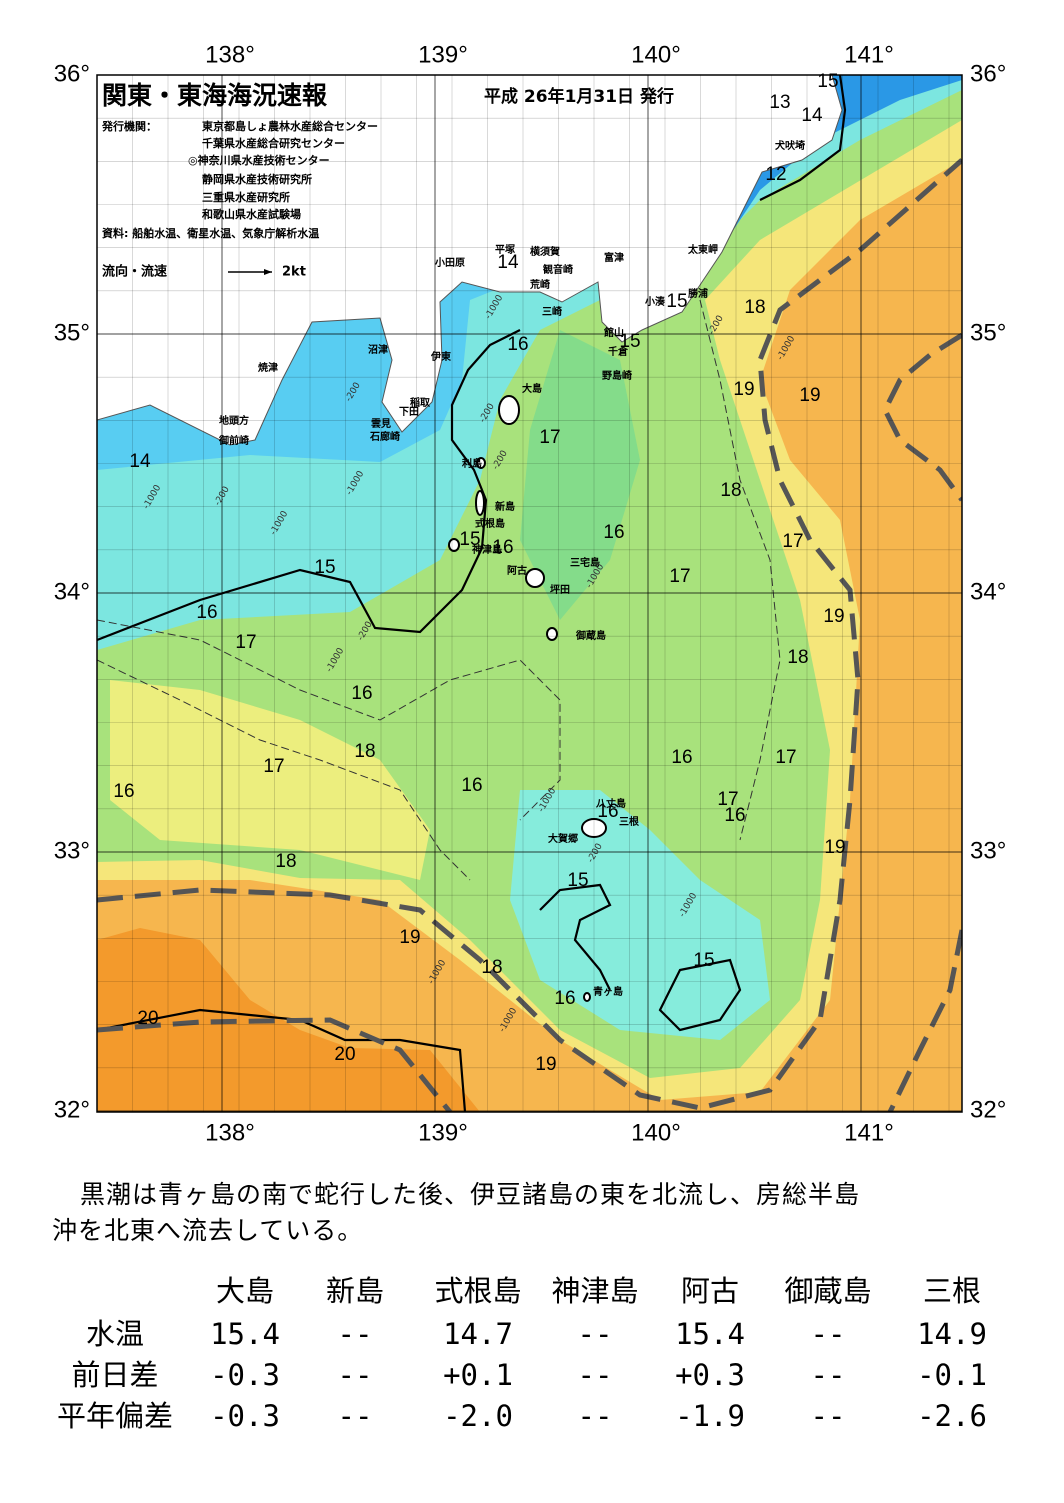  I want to click on place-name: 八丈島, so click(610, 803).